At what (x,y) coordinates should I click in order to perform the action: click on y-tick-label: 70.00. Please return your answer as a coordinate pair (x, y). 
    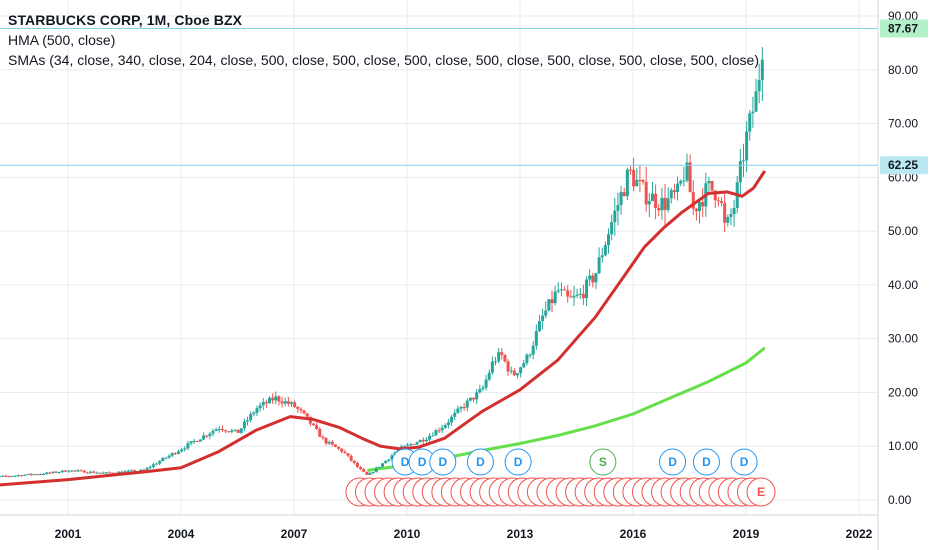
    Looking at the image, I should click on (903, 124).